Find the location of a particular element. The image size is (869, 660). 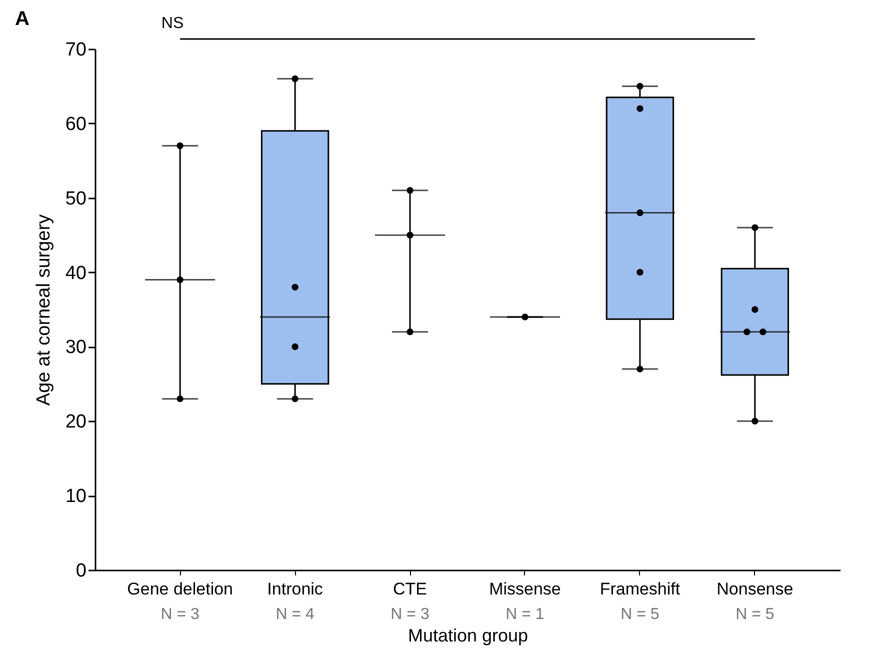

y-axis-title: Age at corneal surgery is located at coordinates (43, 310).